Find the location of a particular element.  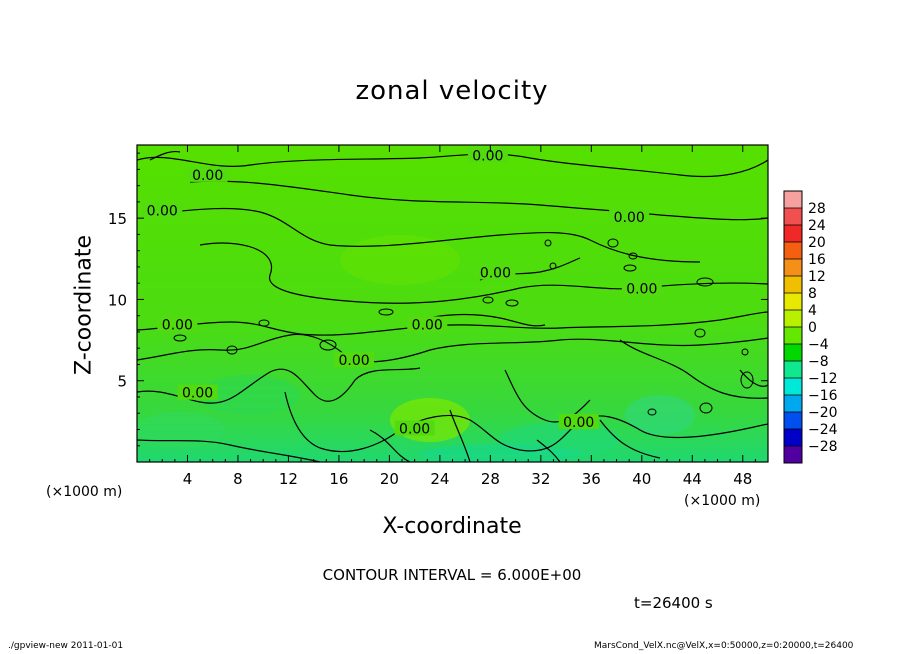

x-axis-unit-note: (×1000 m) is located at coordinates (722, 501).